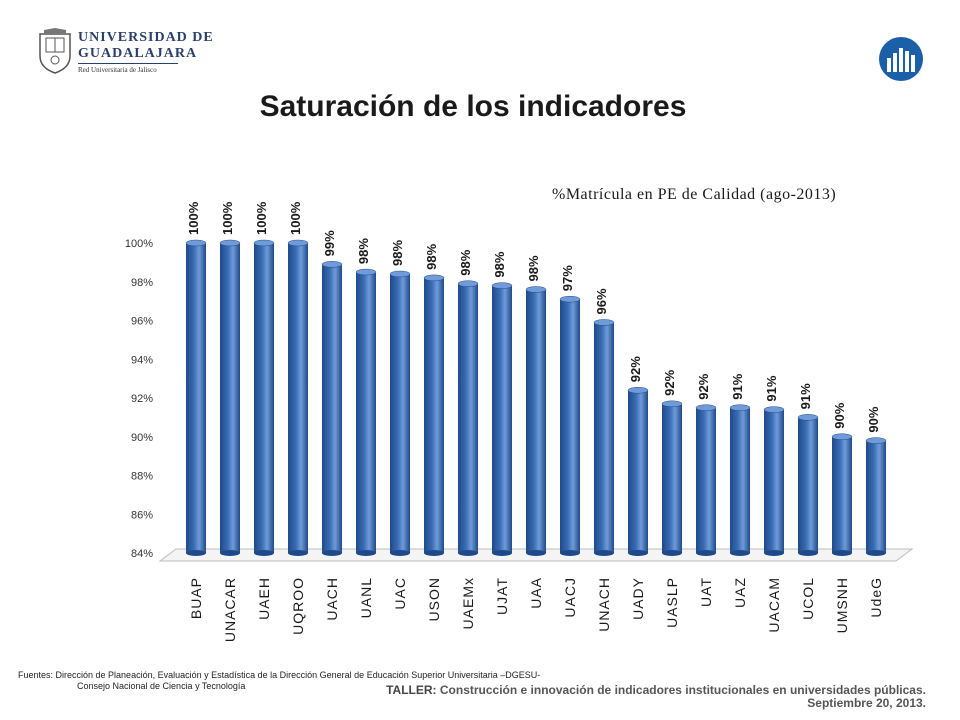 This screenshot has height=720, width=960. Describe the element at coordinates (570, 597) in the screenshot. I see `x-tick-label: UACJ` at that location.